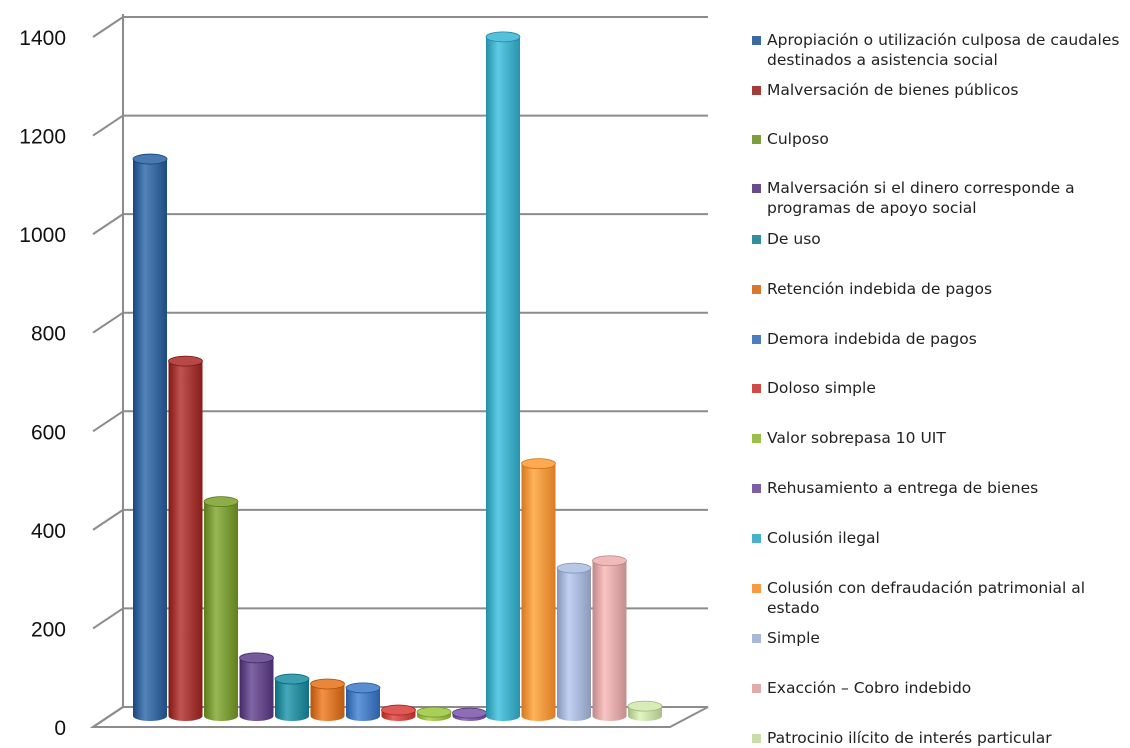  I want to click on legend-label: Demora indebida de pagos, so click(872, 339).